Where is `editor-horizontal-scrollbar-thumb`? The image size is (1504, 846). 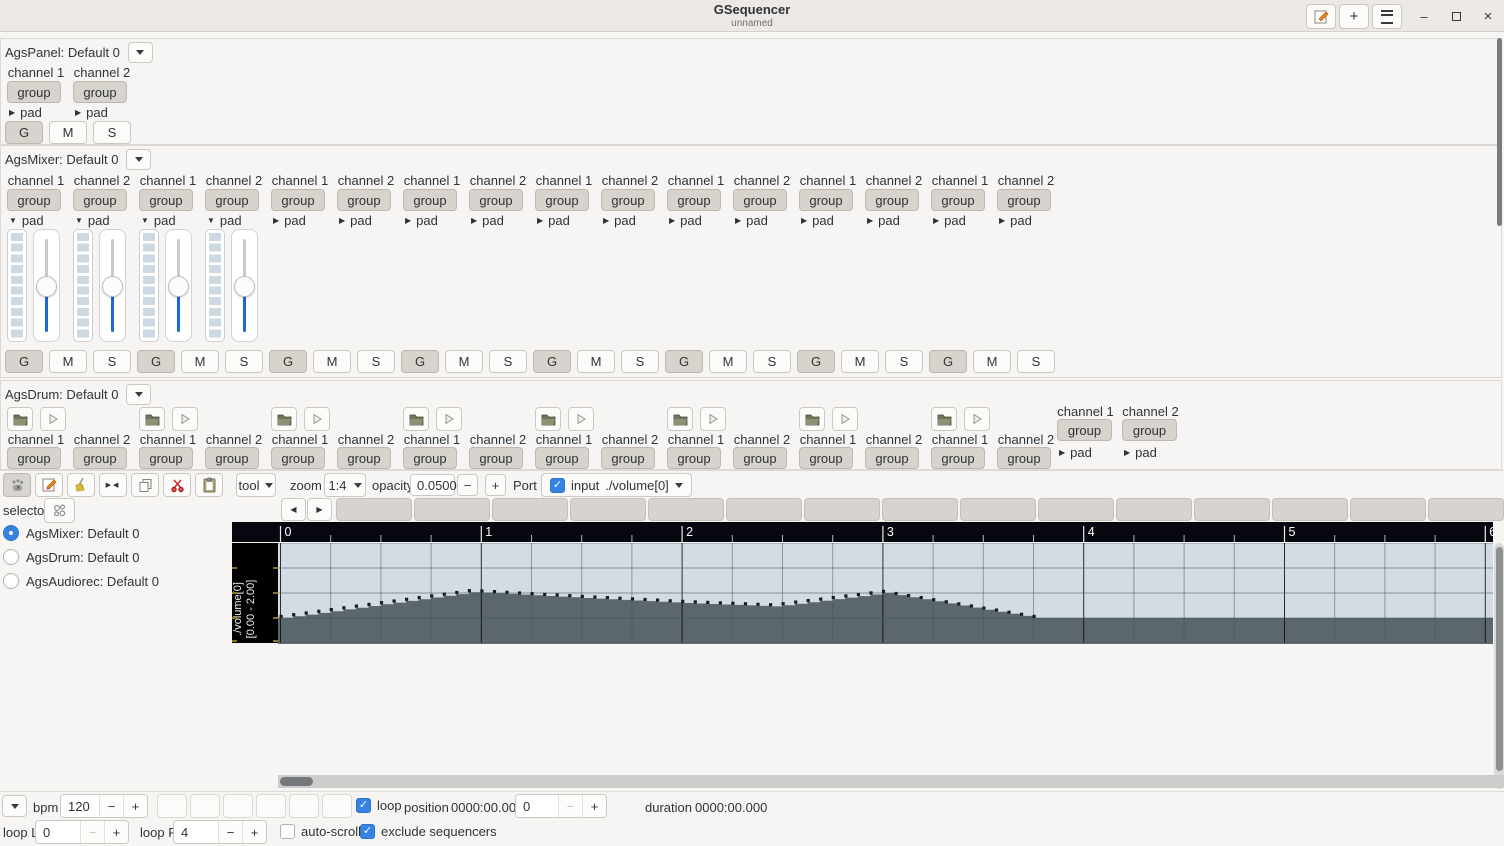
editor-horizontal-scrollbar-thumb is located at coordinates (296, 781).